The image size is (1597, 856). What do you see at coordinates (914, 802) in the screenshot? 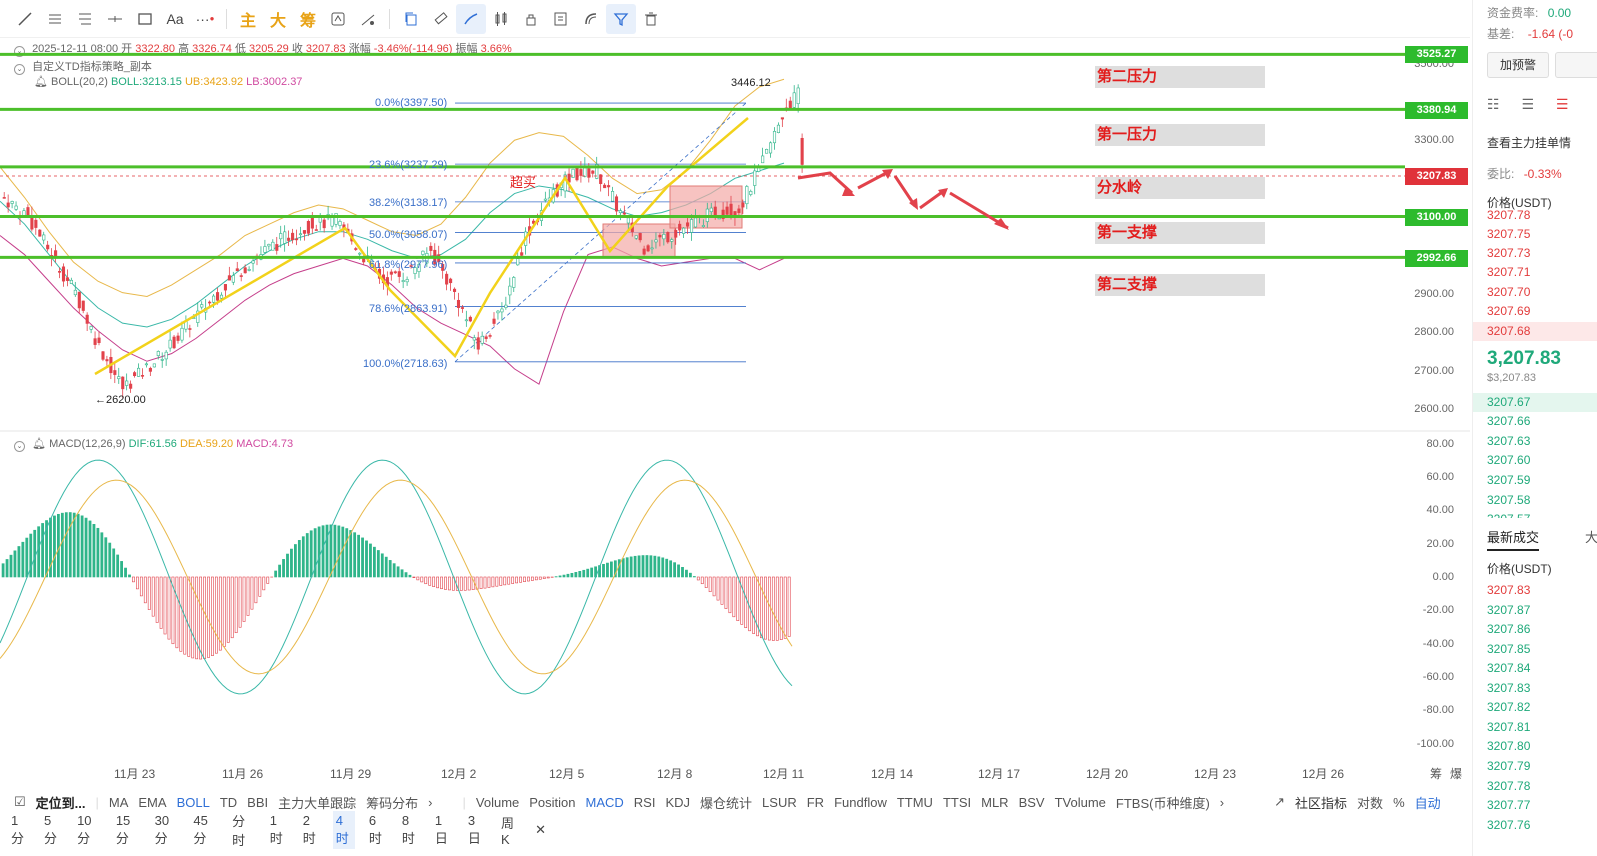
I see `sub-ind-ttmu: TTMU` at bounding box center [914, 802].